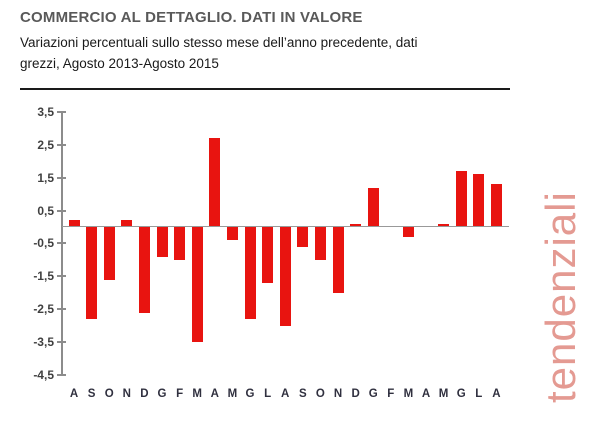 This screenshot has height=437, width=600. I want to click on x-axis-label-24: L, so click(479, 394).